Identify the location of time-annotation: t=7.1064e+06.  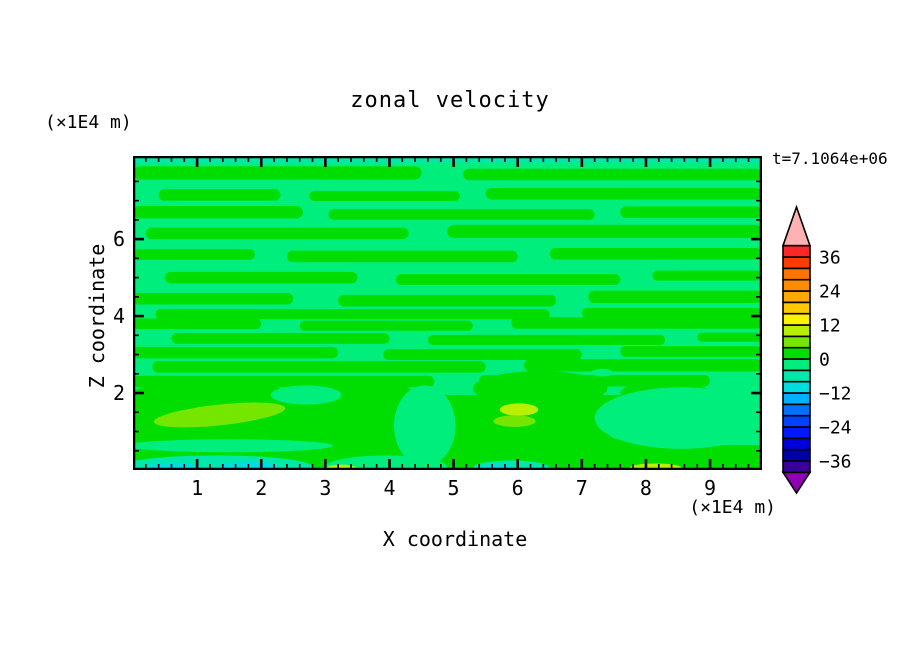
(830, 158).